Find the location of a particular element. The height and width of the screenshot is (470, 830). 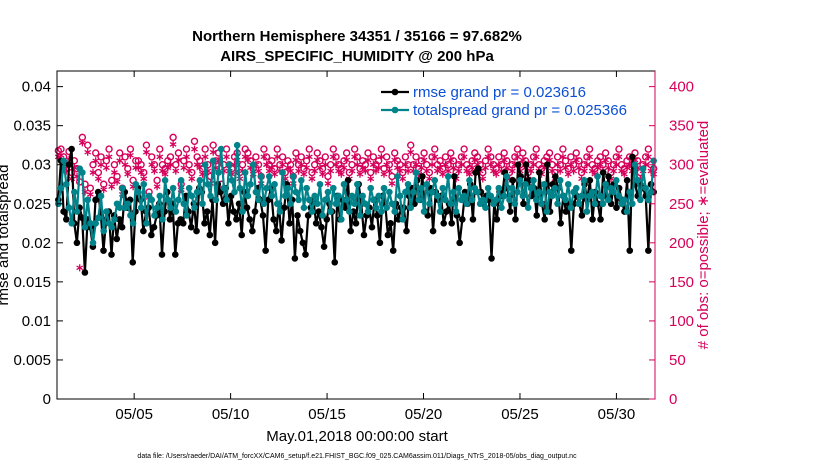

y-axis-label-right: # of obs: o=possible; ∗=evaluated is located at coordinates (703, 235).